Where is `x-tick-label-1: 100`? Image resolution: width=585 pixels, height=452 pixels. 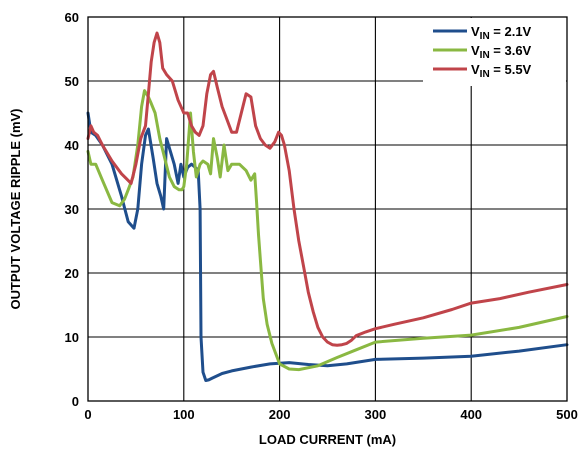 x-tick-label-1: 100 is located at coordinates (184, 414).